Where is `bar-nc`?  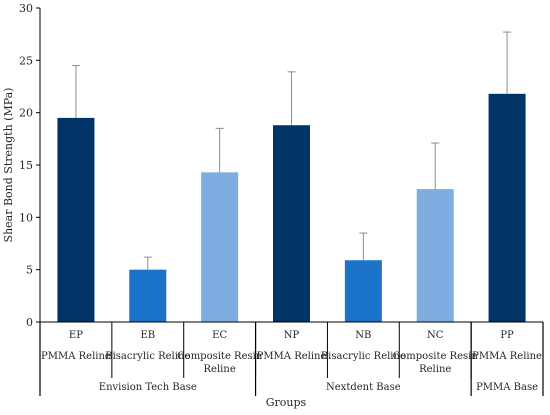 bar-nc is located at coordinates (435, 255).